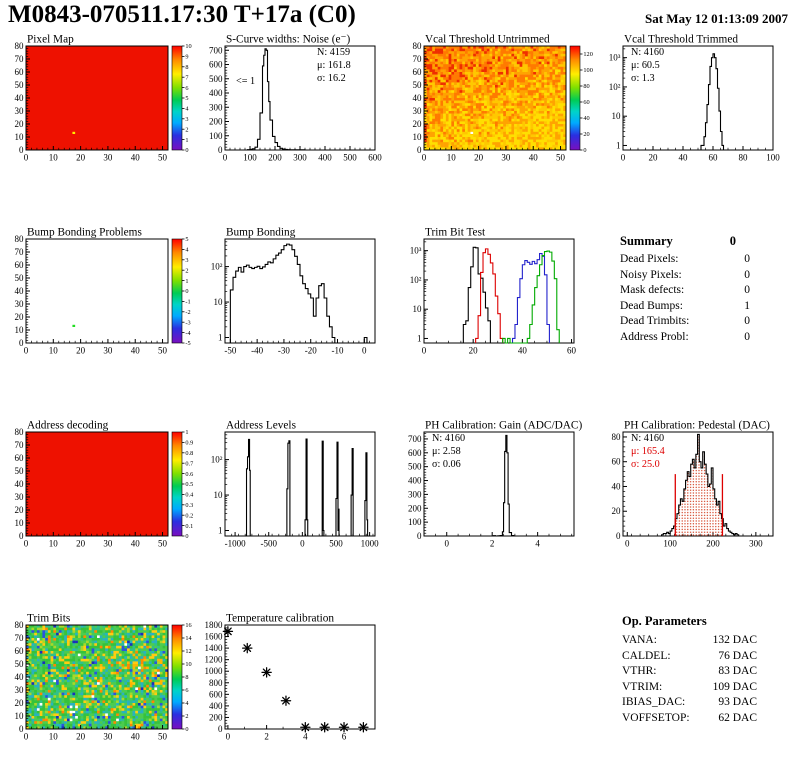 The image size is (796, 772). What do you see at coordinates (448, 438) in the screenshot?
I see `svg-text: N: 4160` at bounding box center [448, 438].